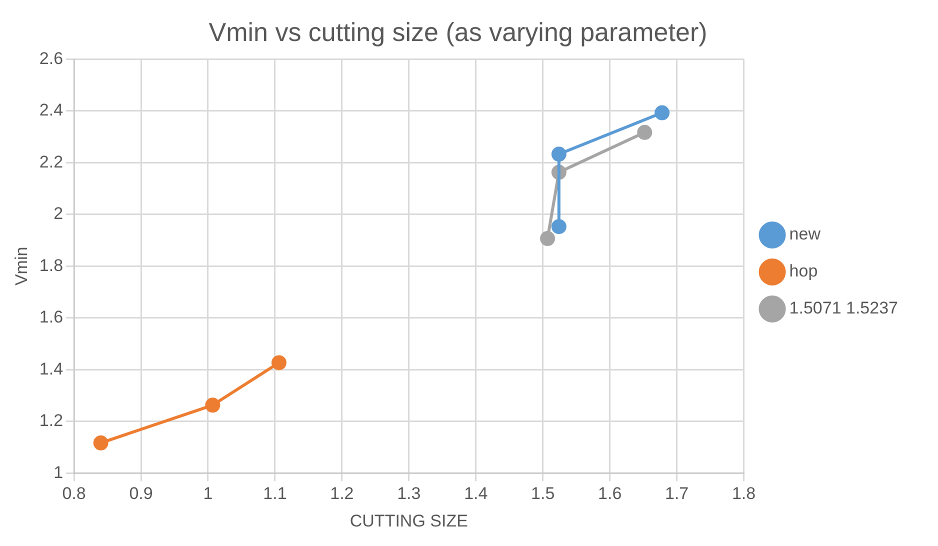 The image size is (938, 546). What do you see at coordinates (51, 110) in the screenshot?
I see `y-tick-label: 2.4` at bounding box center [51, 110].